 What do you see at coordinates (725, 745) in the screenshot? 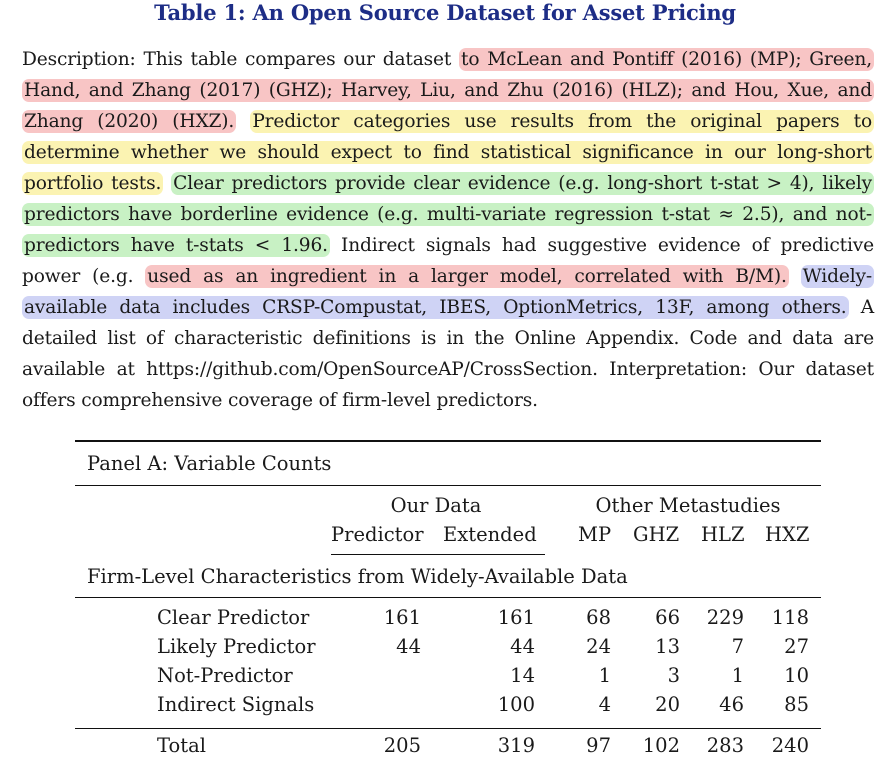
I see `total-hlz: 283` at bounding box center [725, 745].